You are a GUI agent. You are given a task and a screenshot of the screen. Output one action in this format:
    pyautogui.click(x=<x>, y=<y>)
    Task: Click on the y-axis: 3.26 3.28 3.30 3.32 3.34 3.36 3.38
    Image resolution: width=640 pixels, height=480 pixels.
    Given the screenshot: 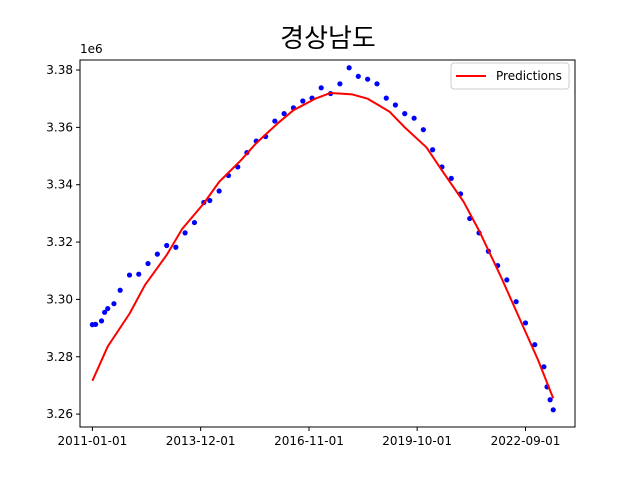 What is the action you would take?
    pyautogui.click(x=63, y=242)
    